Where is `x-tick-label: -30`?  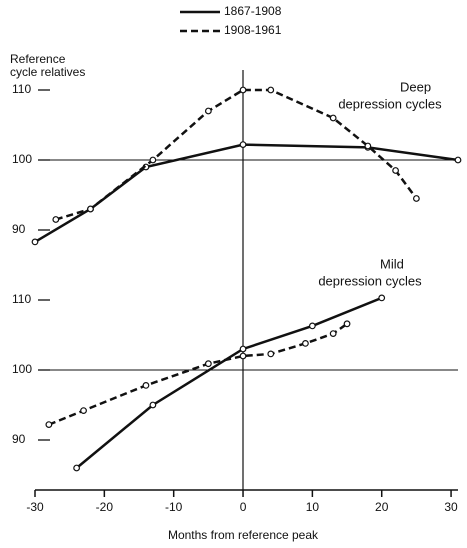
x-tick-label: -30 is located at coordinates (35, 507).